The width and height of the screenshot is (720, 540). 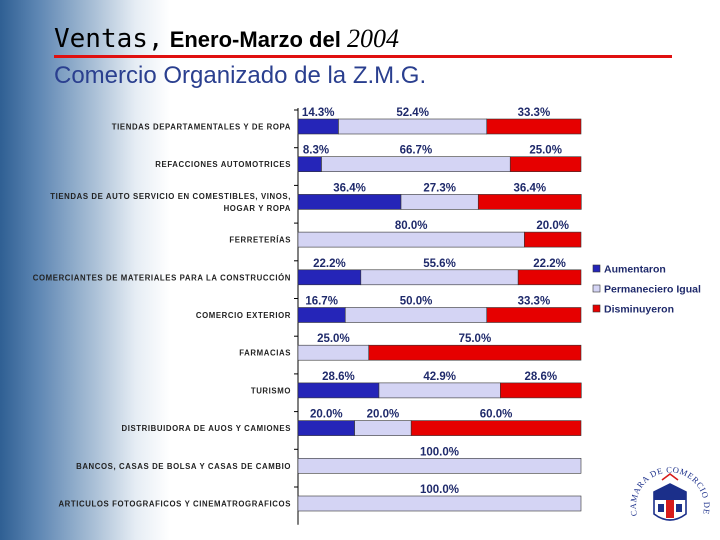 I want to click on data-label-disminuyeron: 60.0%, so click(x=496, y=415).